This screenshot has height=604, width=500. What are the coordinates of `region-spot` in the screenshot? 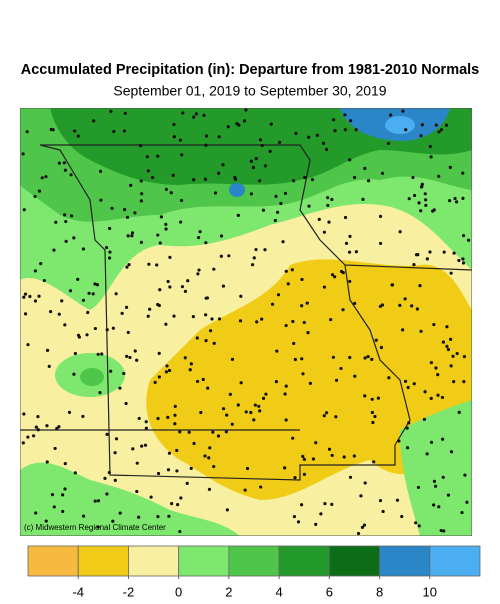 It's located at (237, 190).